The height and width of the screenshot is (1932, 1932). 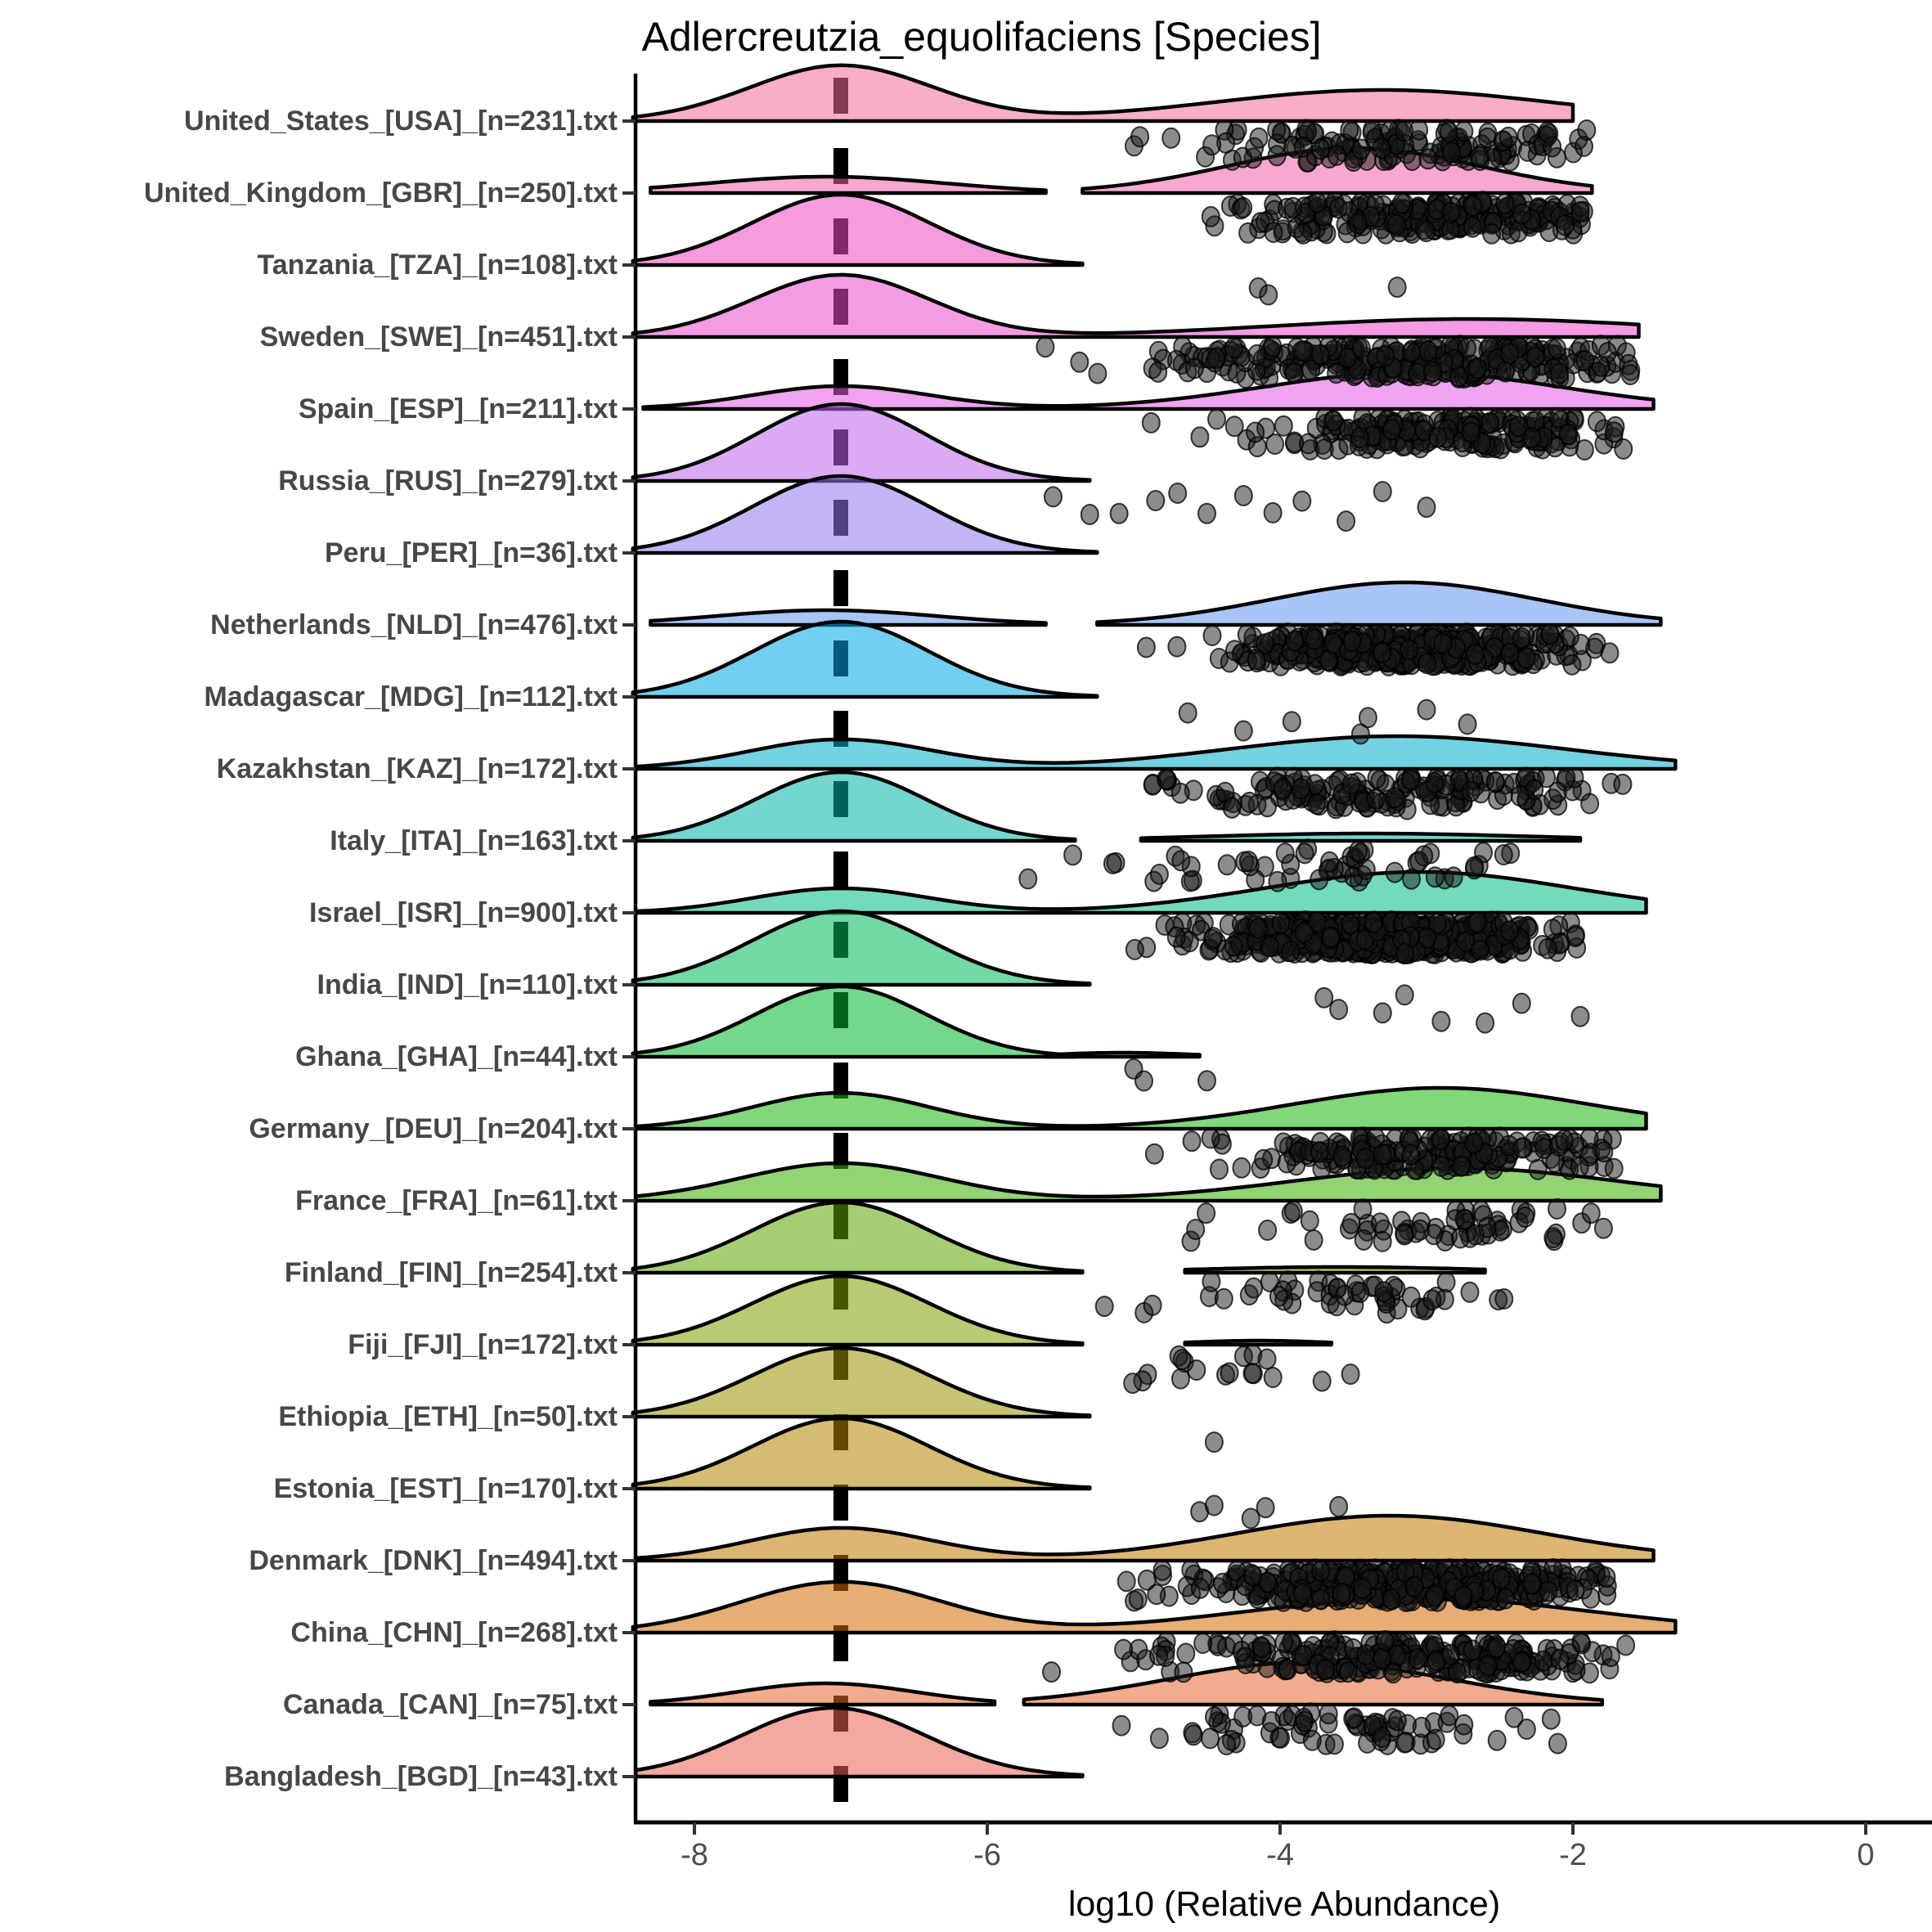 I want to click on y-axis-label: Sweden_[SWE]_[n=451].txt, so click(x=439, y=337).